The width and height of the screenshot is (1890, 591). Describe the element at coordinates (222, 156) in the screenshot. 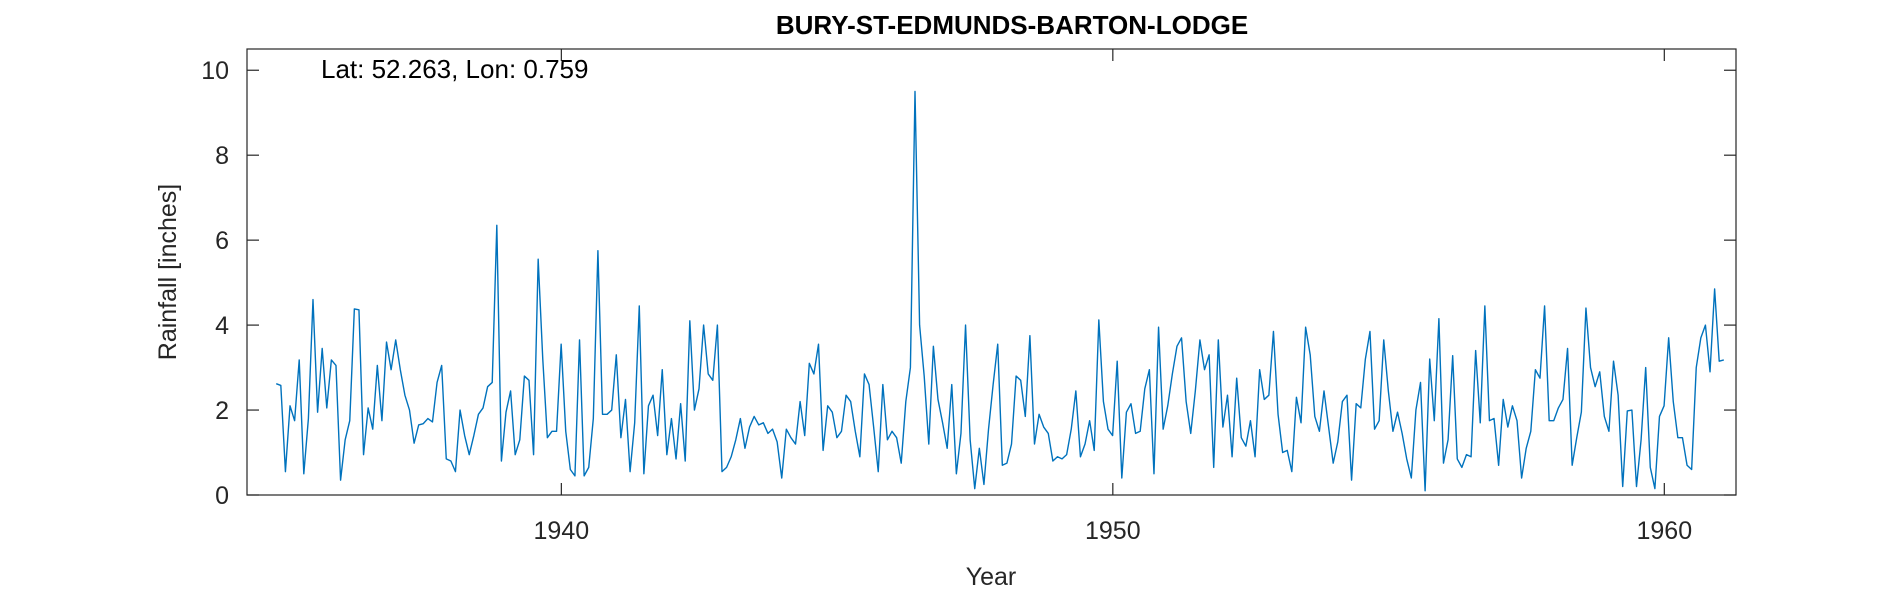

I see `y-tick-label: 8` at that location.